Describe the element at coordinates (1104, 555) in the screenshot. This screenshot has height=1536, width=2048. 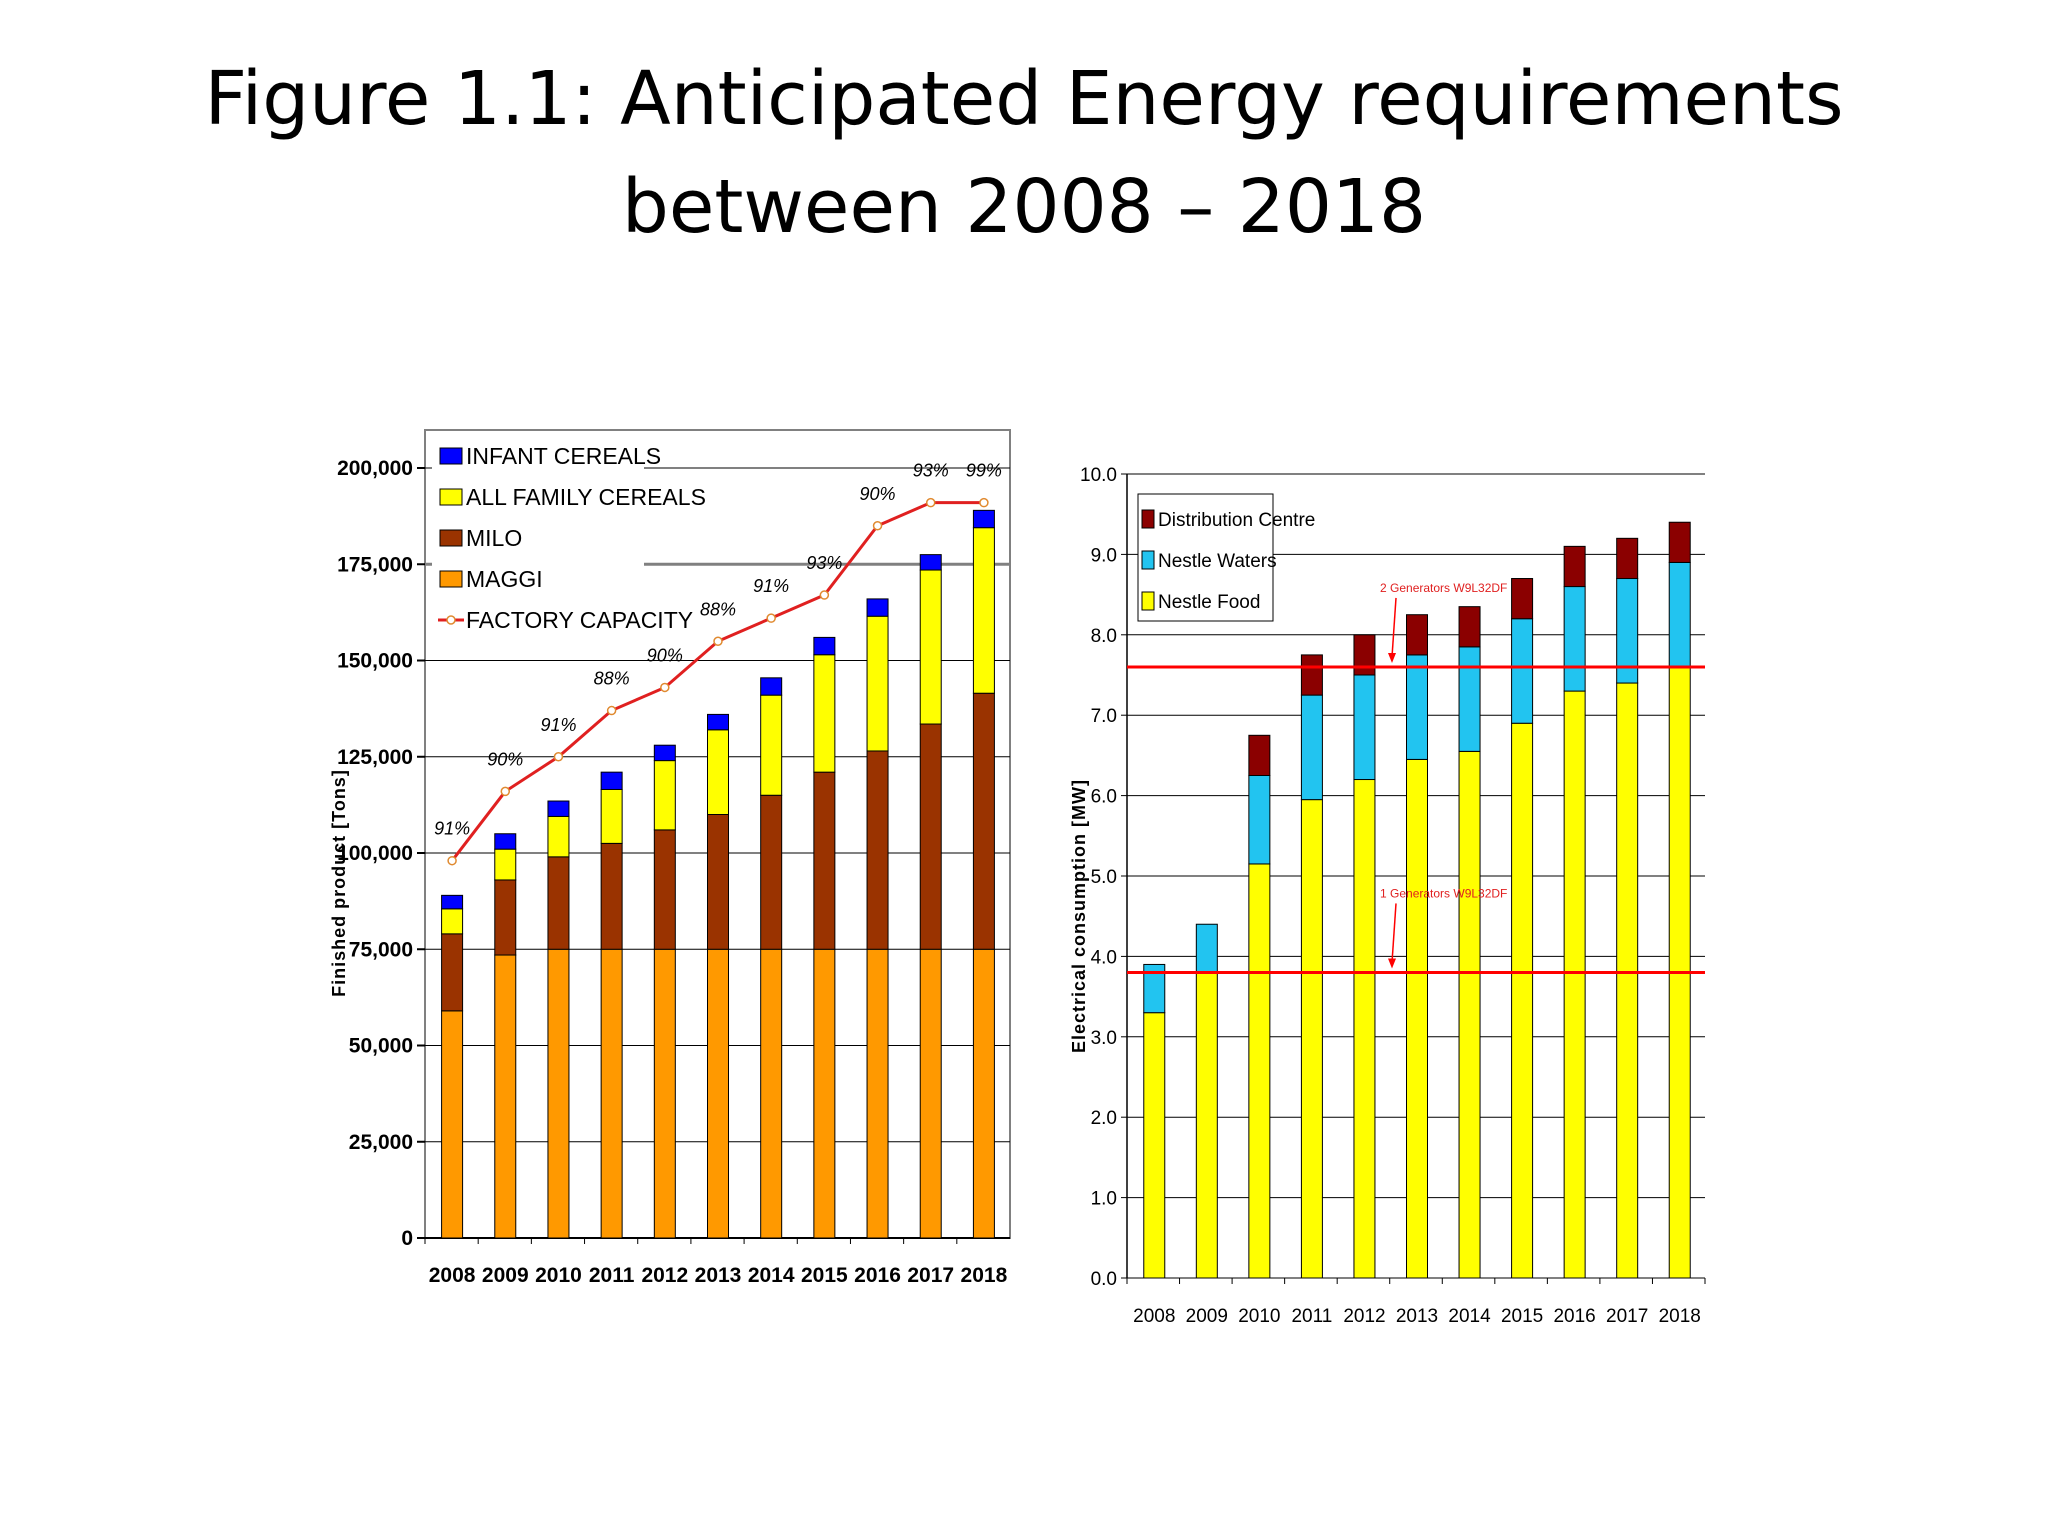
I see `chart2-y-tick-label: 9.0` at that location.